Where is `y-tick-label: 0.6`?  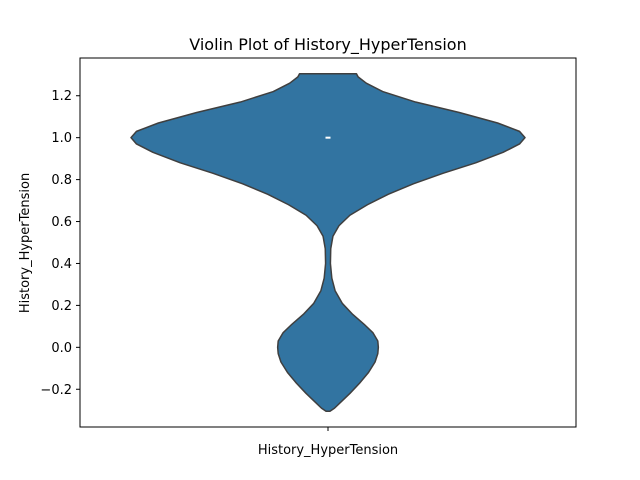
y-tick-label: 0.6 is located at coordinates (61, 222).